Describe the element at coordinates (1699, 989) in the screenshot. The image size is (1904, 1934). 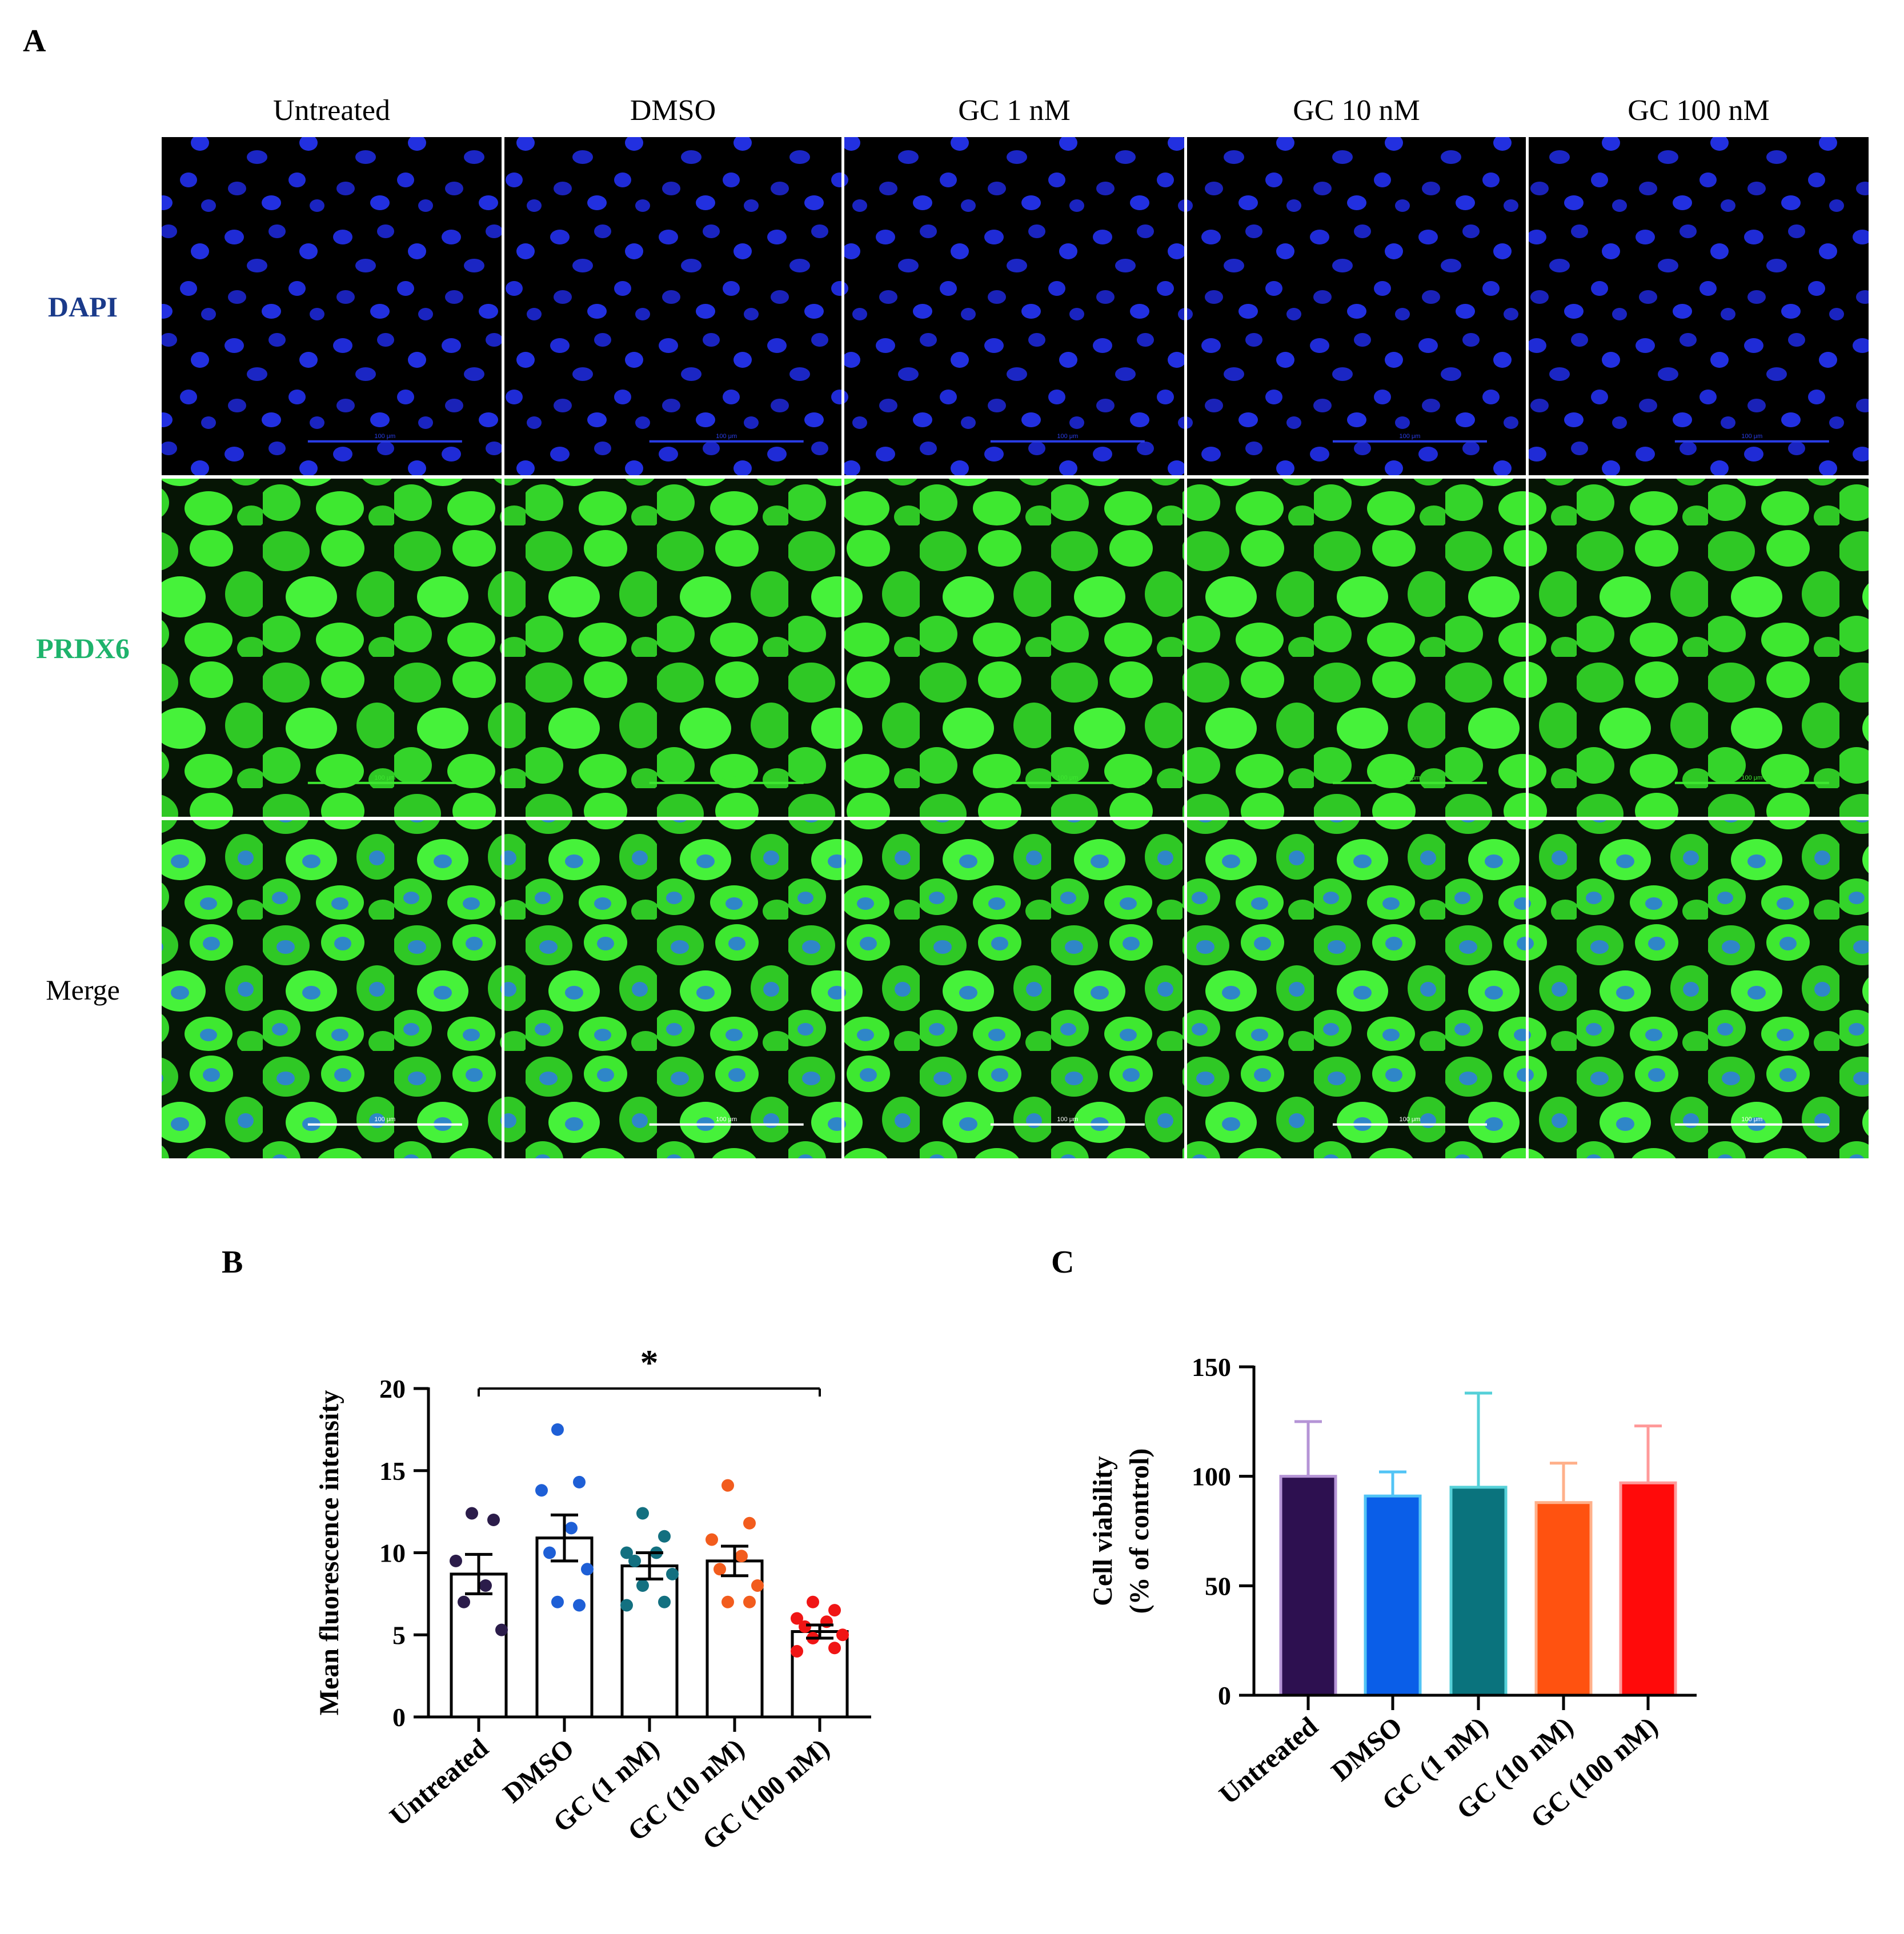
I see `micrograph-merge-4: 100 μm` at that location.